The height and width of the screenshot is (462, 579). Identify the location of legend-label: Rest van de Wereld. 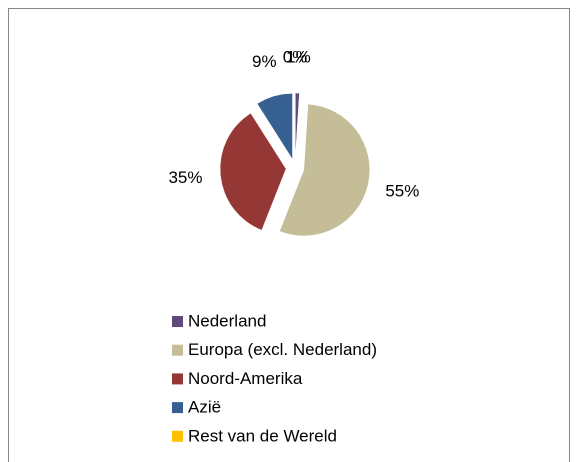
(262, 435).